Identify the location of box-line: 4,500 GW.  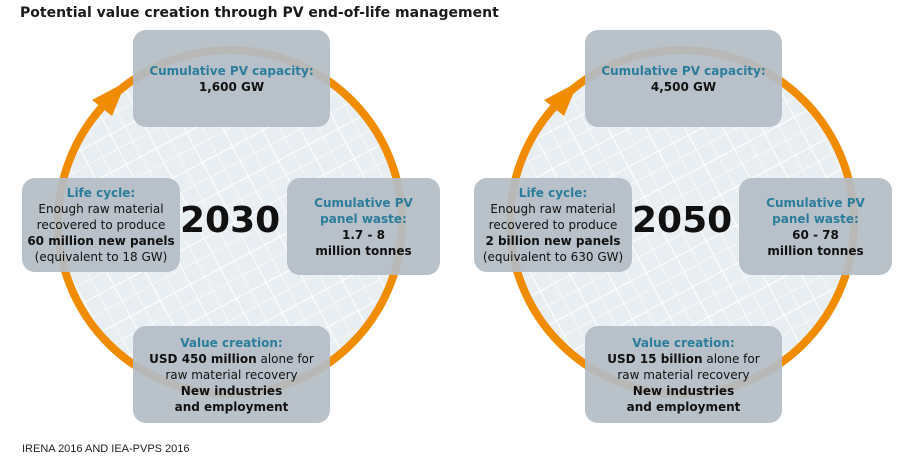
(683, 87).